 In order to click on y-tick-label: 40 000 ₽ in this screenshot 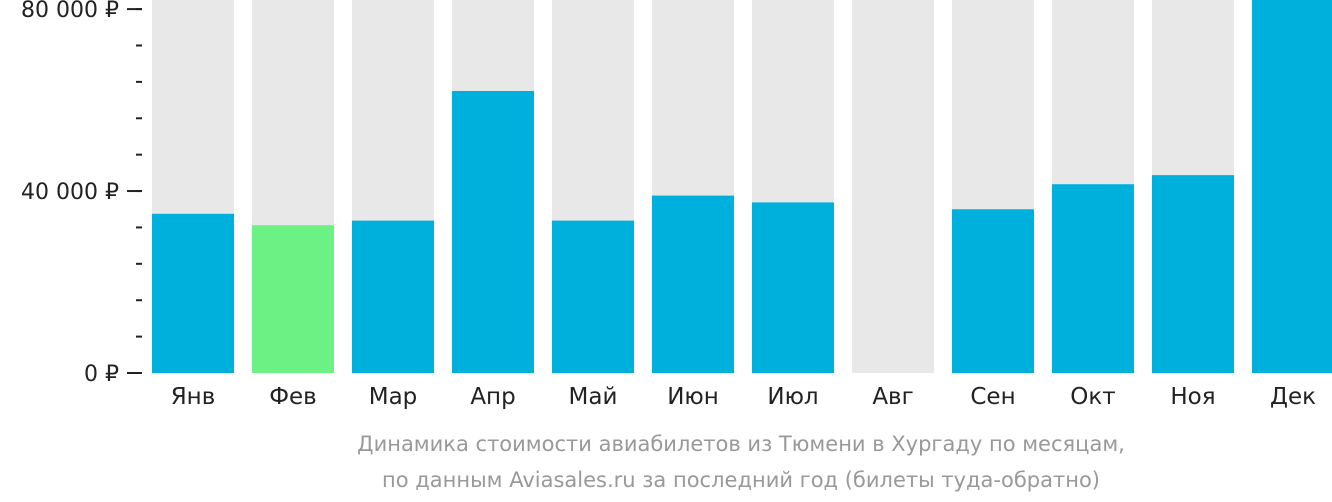, I will do `click(70, 192)`.